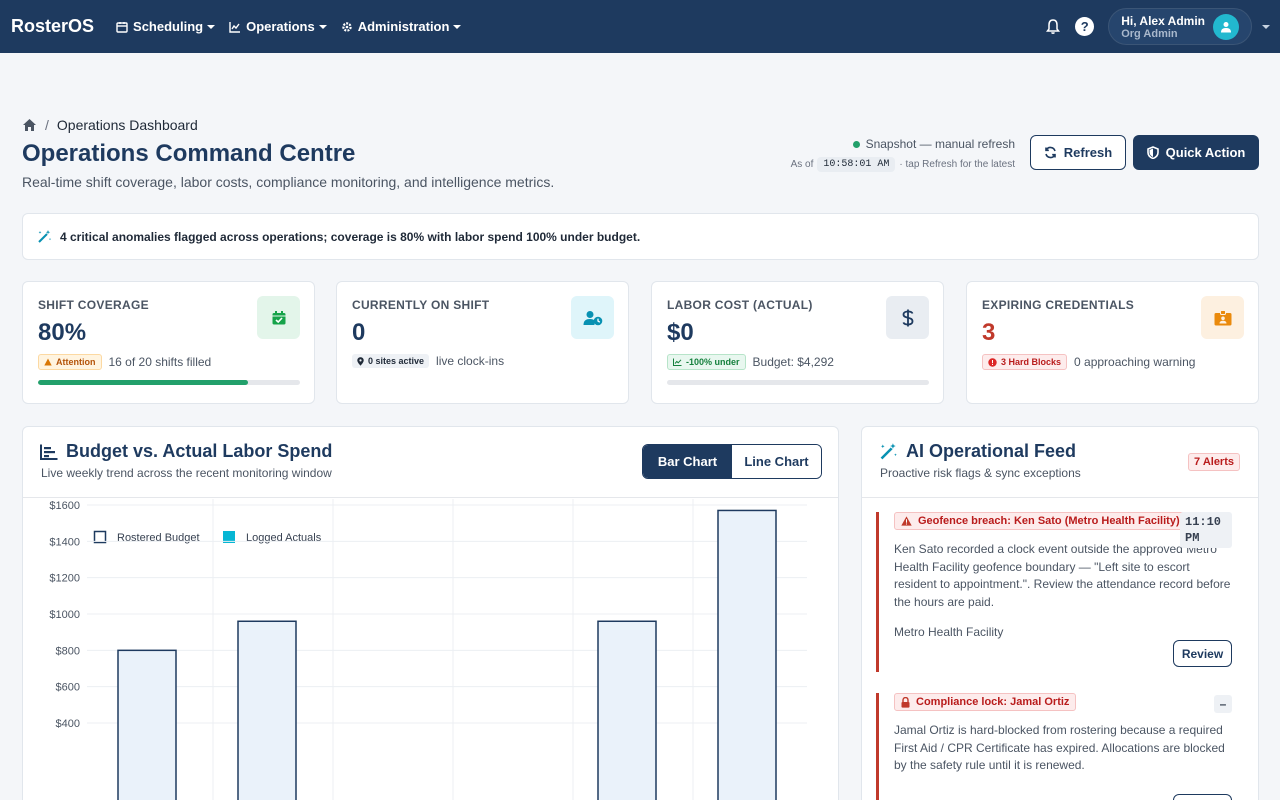 This screenshot has height=800, width=1280. I want to click on kpi-meta: -100% under Budget: $4,292, so click(797, 362).